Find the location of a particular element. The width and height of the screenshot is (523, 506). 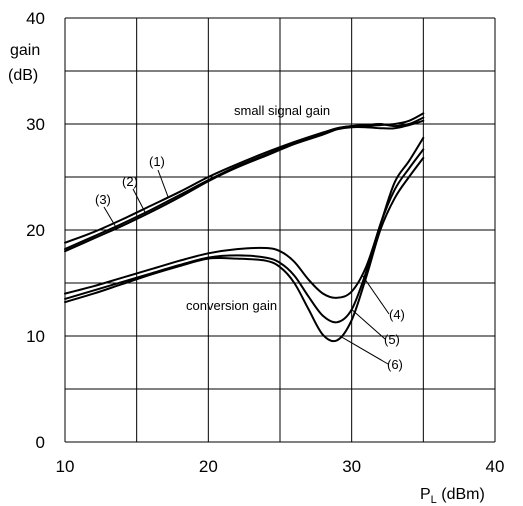

x-axis-title-unit: (dBm) is located at coordinates (461, 494).